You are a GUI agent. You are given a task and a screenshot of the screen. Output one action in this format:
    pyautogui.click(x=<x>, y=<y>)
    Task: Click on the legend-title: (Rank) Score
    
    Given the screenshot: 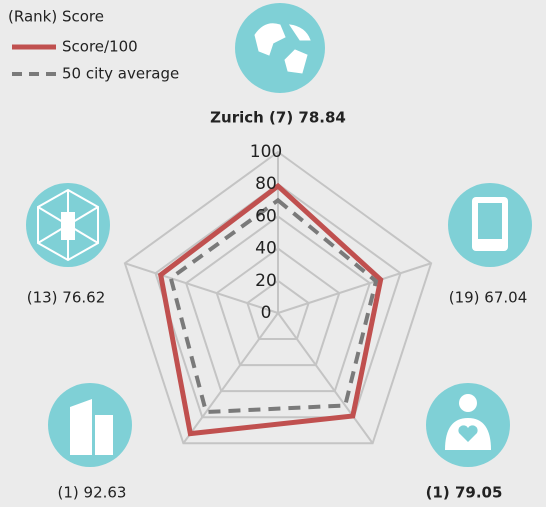 What is the action you would take?
    pyautogui.click(x=56, y=17)
    